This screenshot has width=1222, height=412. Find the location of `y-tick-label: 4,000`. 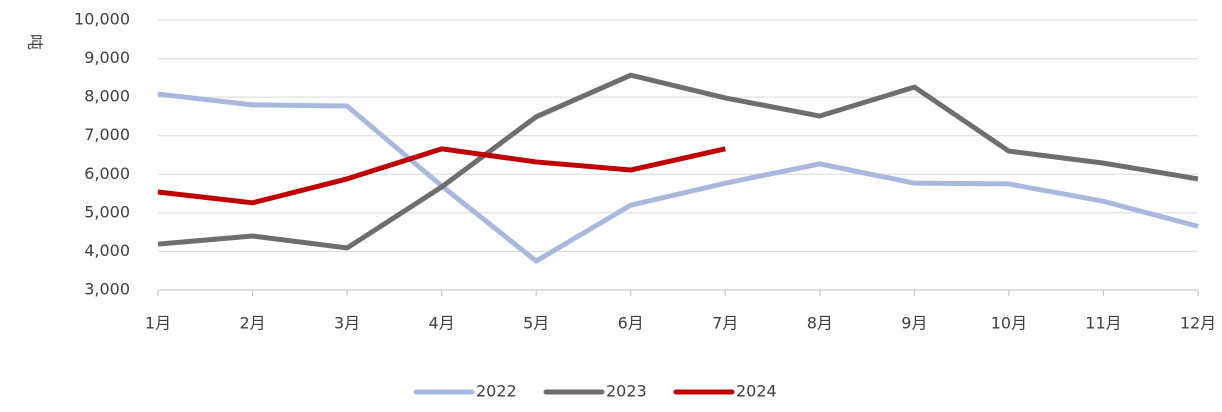

y-tick-label: 4,000 is located at coordinates (107, 250).